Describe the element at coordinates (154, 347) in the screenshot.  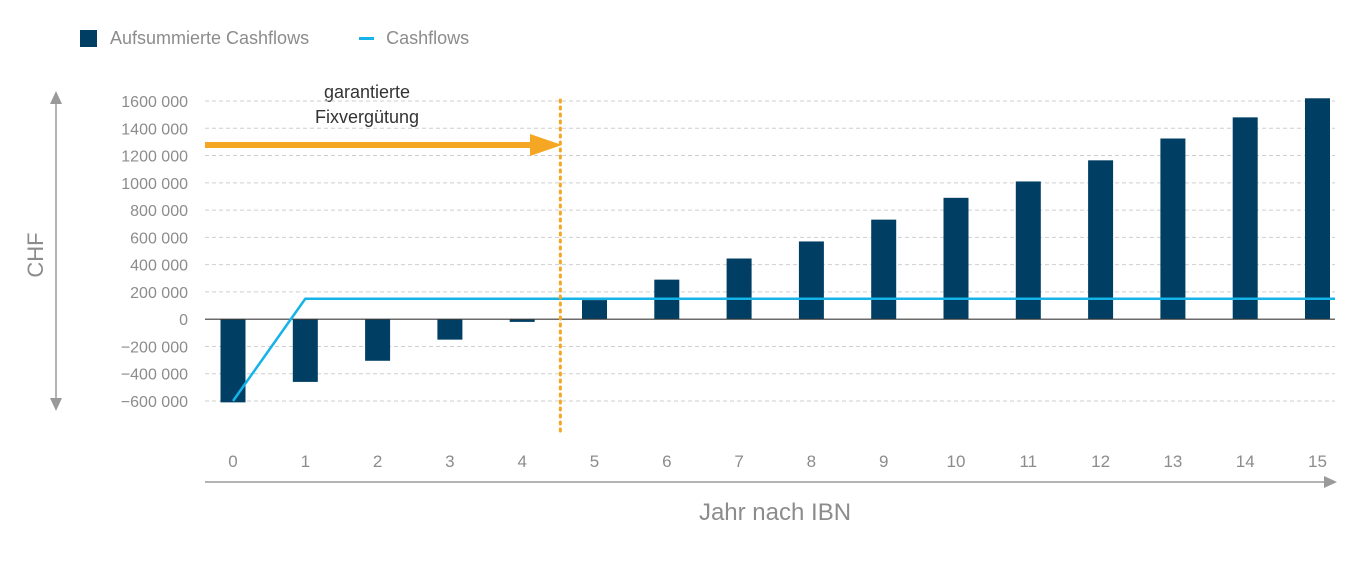
I see `y-tick-label: −200 000` at that location.